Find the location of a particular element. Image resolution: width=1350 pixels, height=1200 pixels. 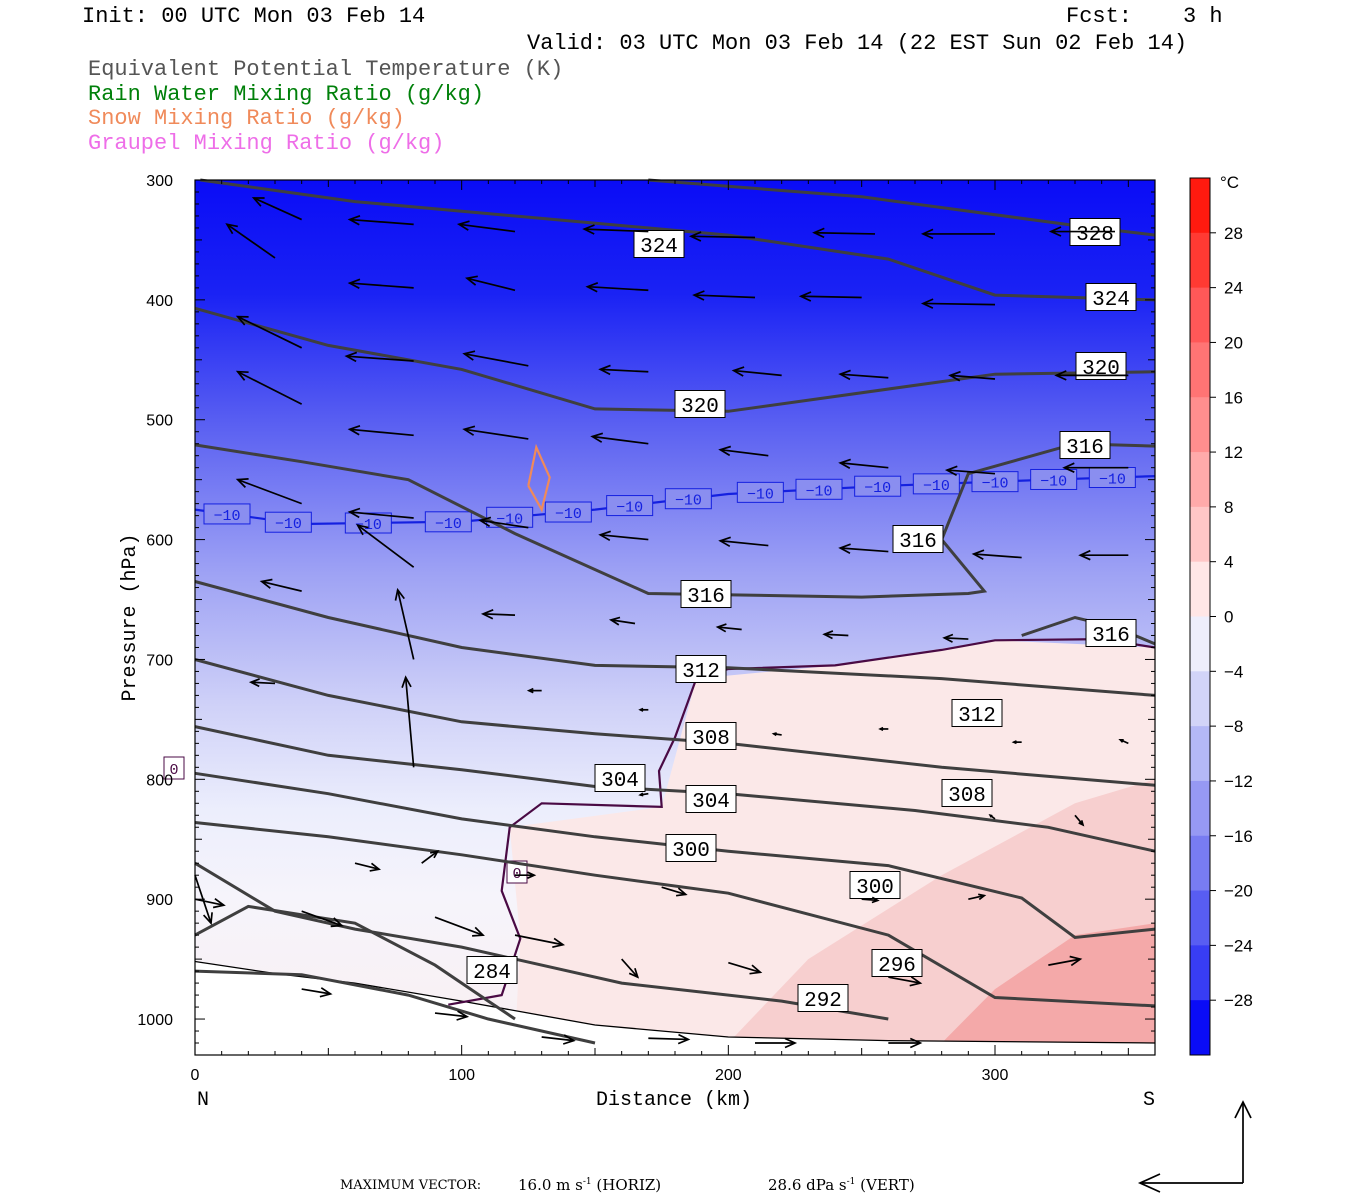

colorbar-label: −16 is located at coordinates (1238, 836).